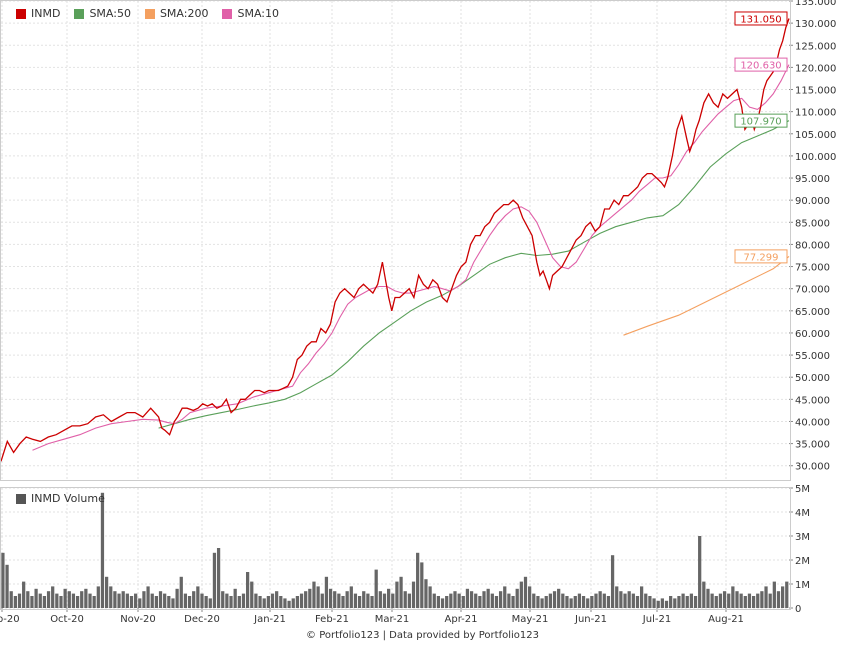 This screenshot has width=845, height=650. I want to click on price-tick-label: 30.000, so click(812, 467).